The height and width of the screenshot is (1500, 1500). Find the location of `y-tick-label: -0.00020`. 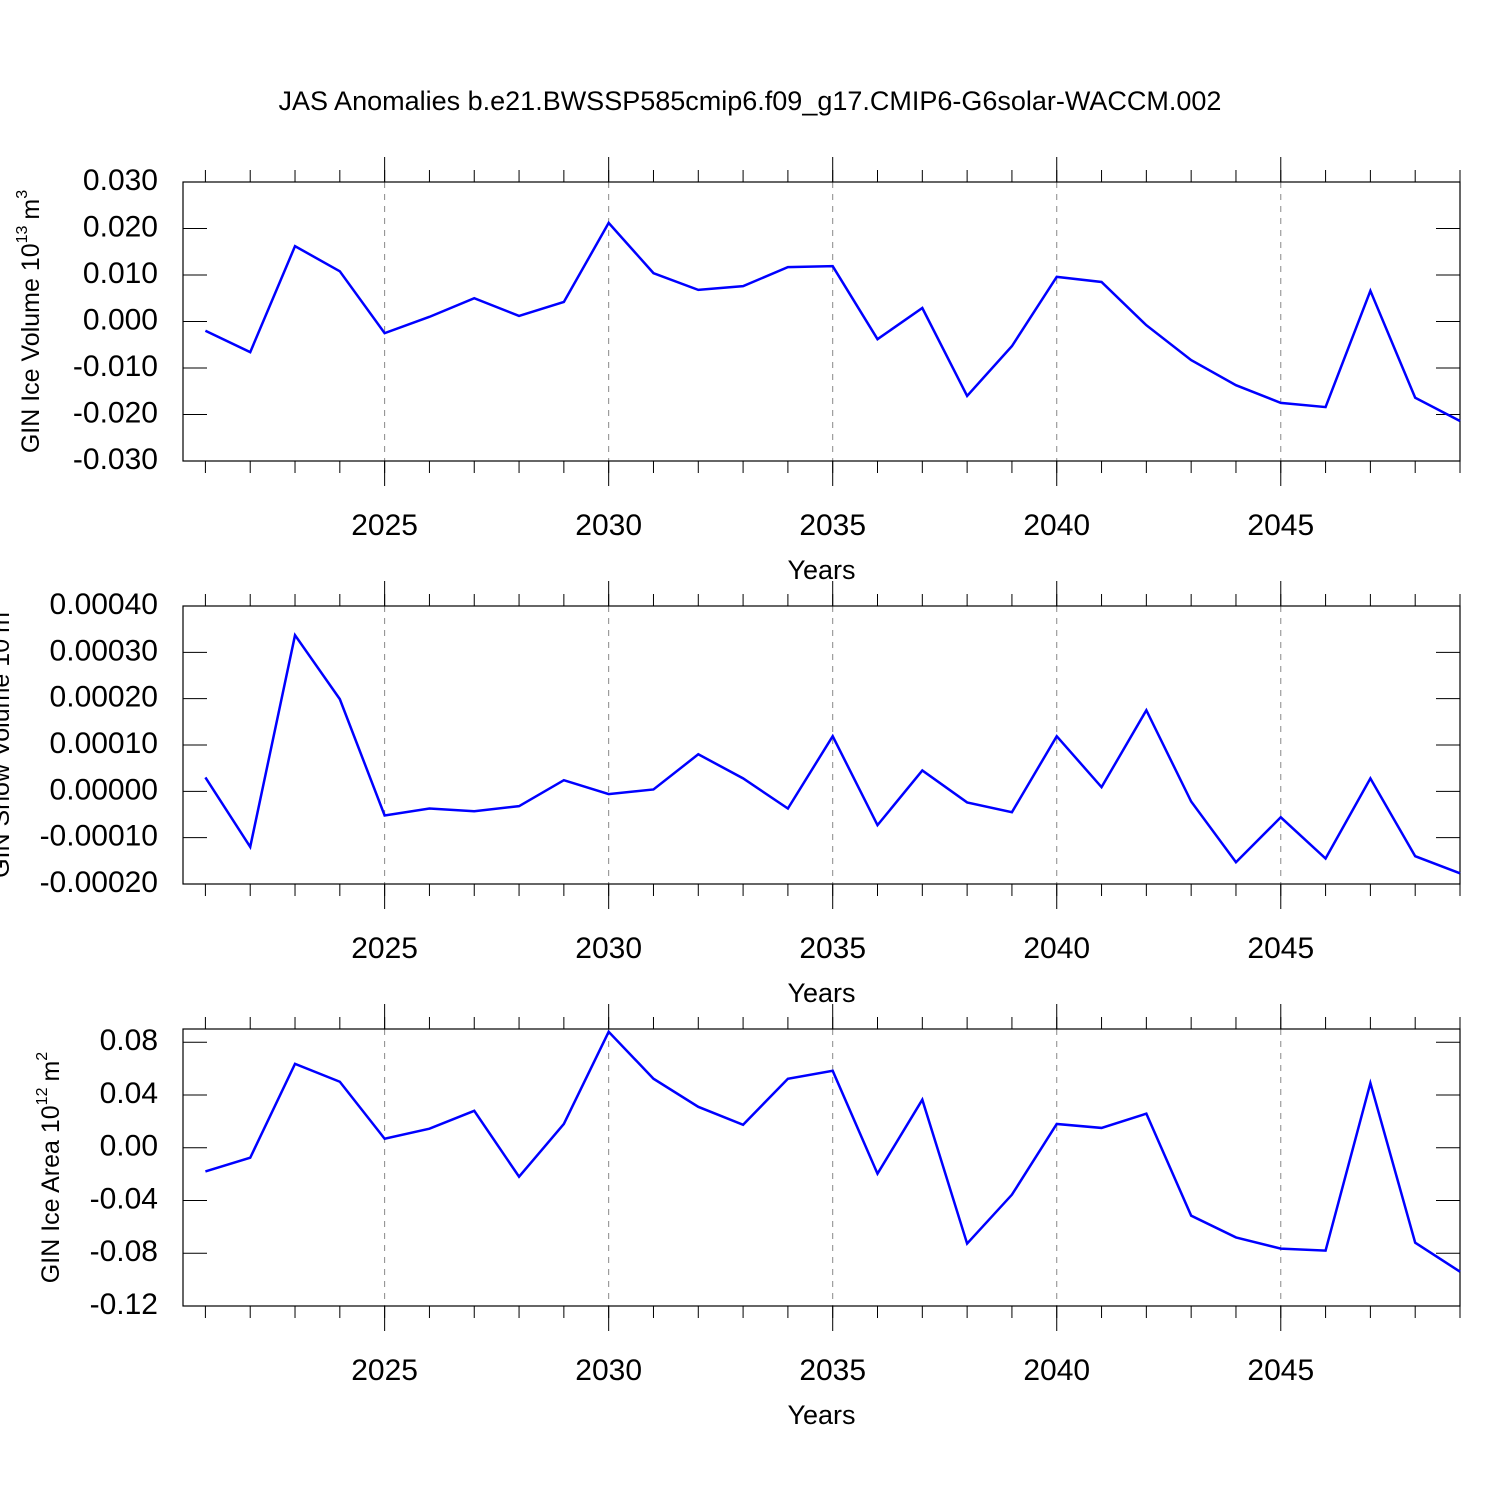

y-tick-label: -0.00020 is located at coordinates (99, 882).